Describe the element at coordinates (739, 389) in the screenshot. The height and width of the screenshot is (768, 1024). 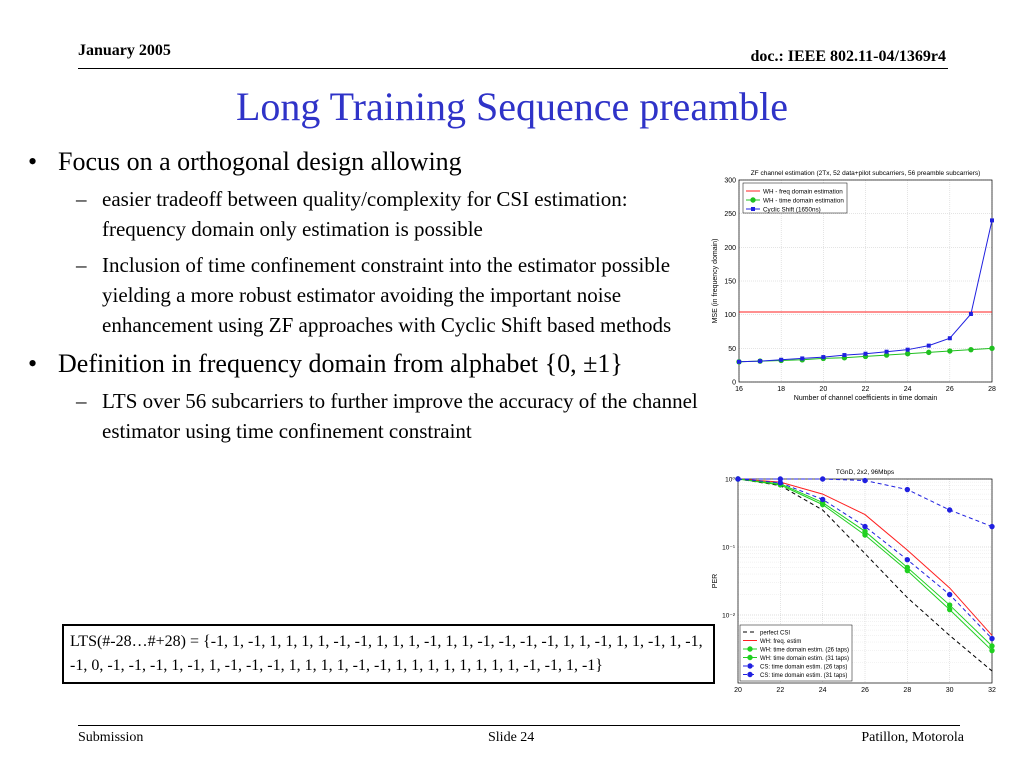
I see `chart-1-xtick-label: 16` at that location.